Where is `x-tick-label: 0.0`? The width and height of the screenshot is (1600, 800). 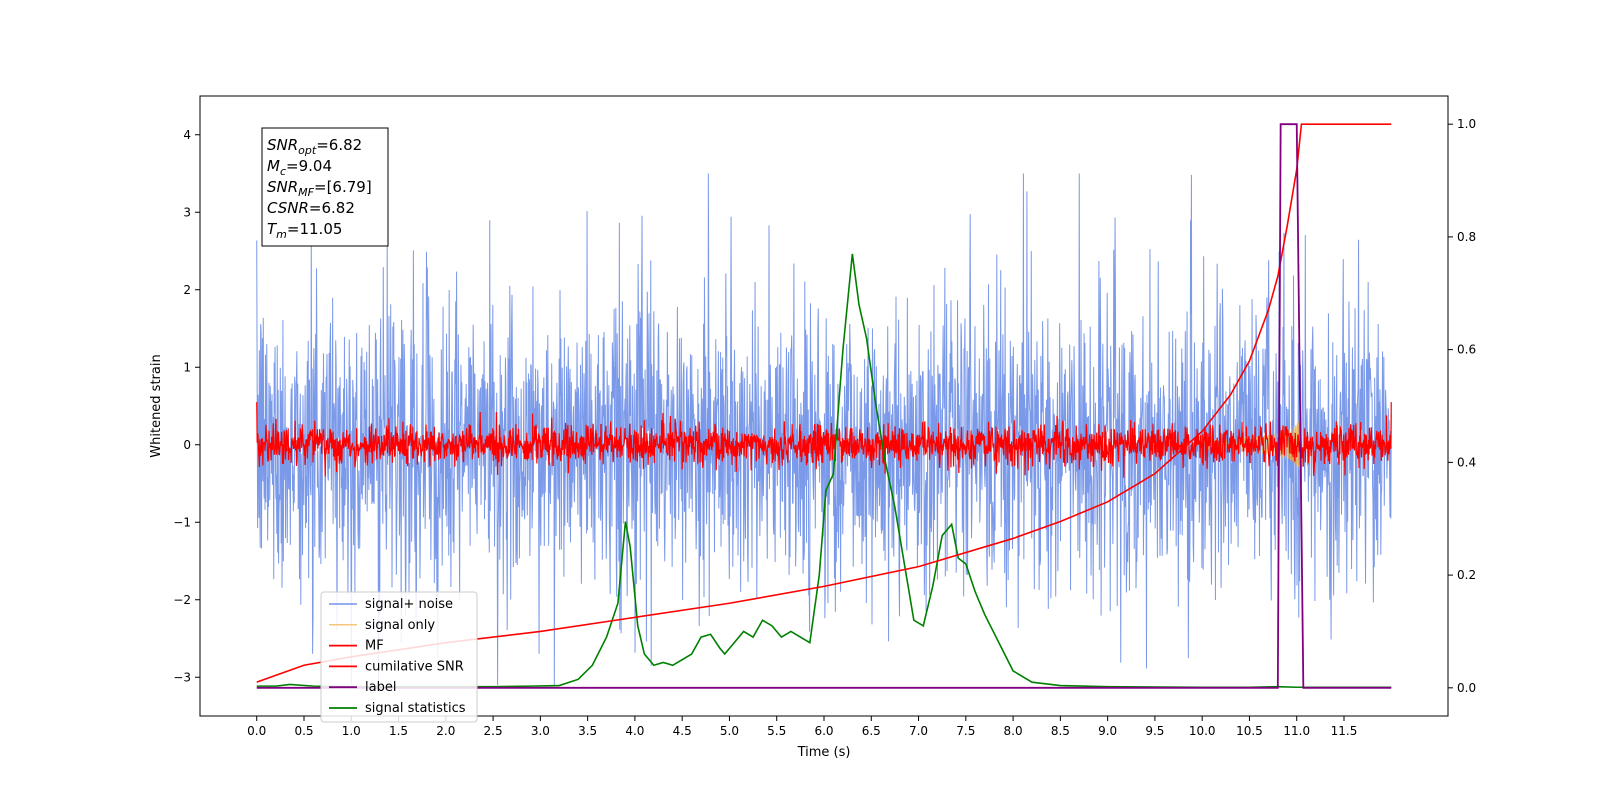 x-tick-label: 0.0 is located at coordinates (256, 731).